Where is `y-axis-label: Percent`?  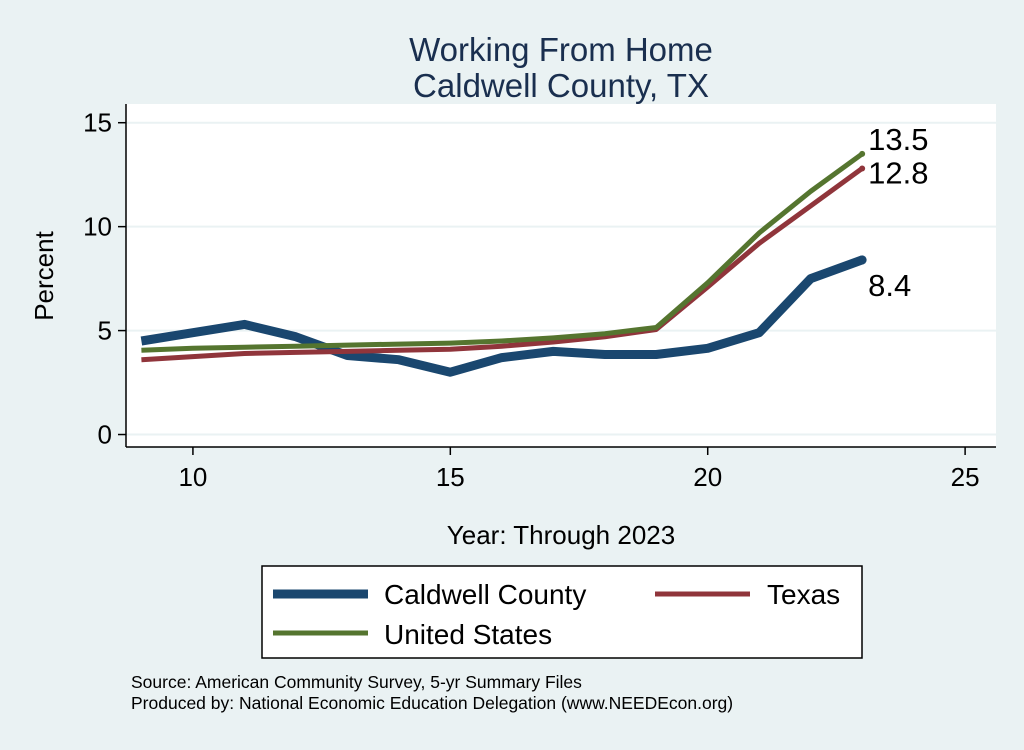
y-axis-label: Percent is located at coordinates (44, 275).